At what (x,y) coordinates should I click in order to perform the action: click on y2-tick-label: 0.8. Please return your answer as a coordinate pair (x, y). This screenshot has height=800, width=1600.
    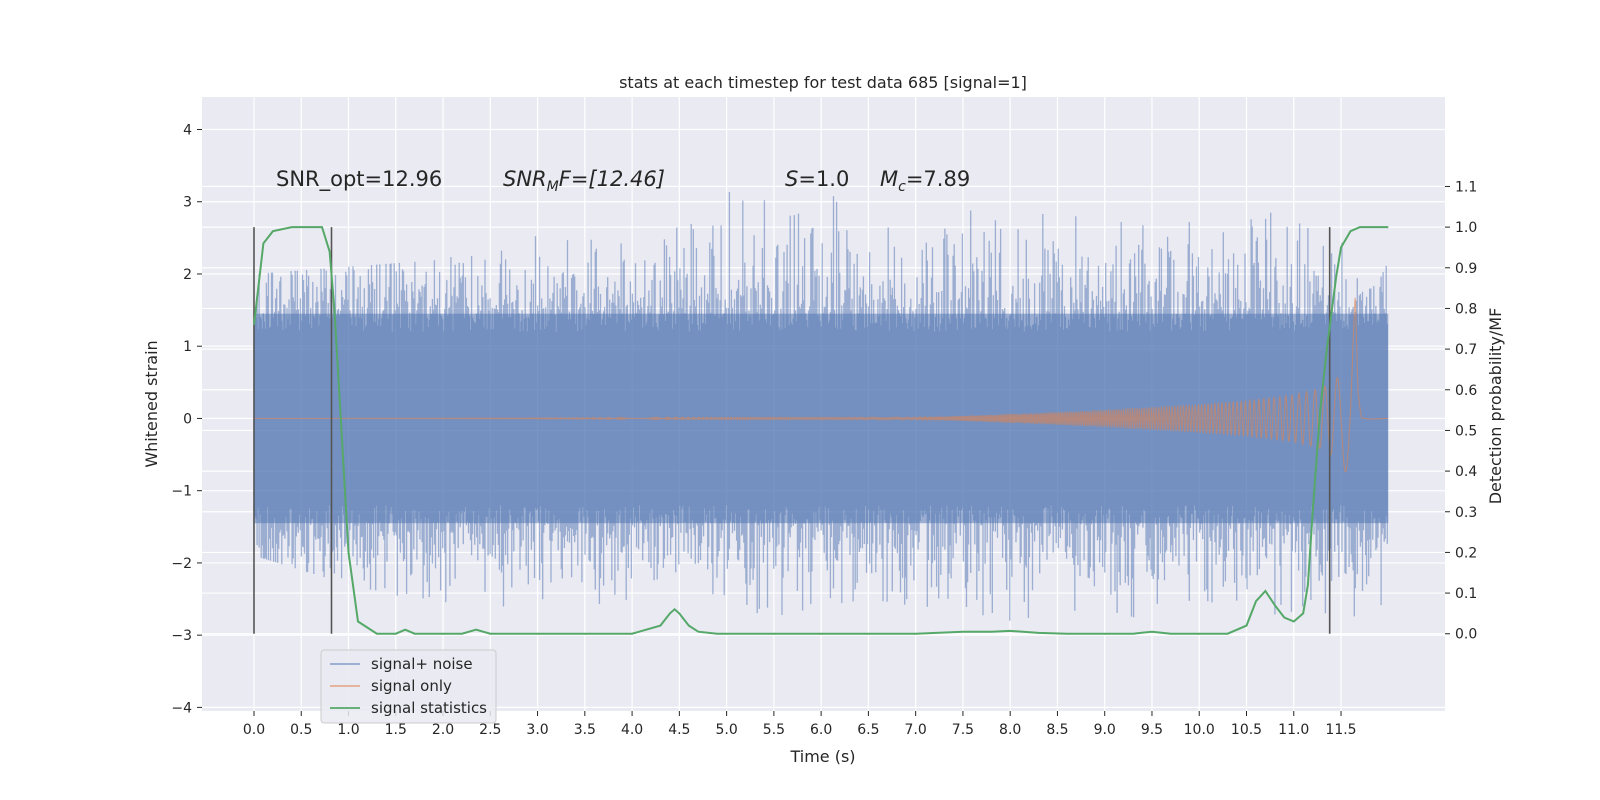
    Looking at the image, I should click on (1466, 309).